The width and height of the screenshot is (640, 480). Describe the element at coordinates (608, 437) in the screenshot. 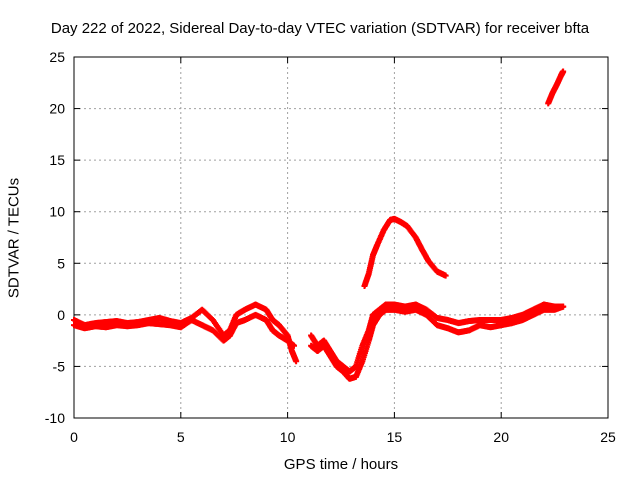

I see `x-tick-label: 25` at that location.